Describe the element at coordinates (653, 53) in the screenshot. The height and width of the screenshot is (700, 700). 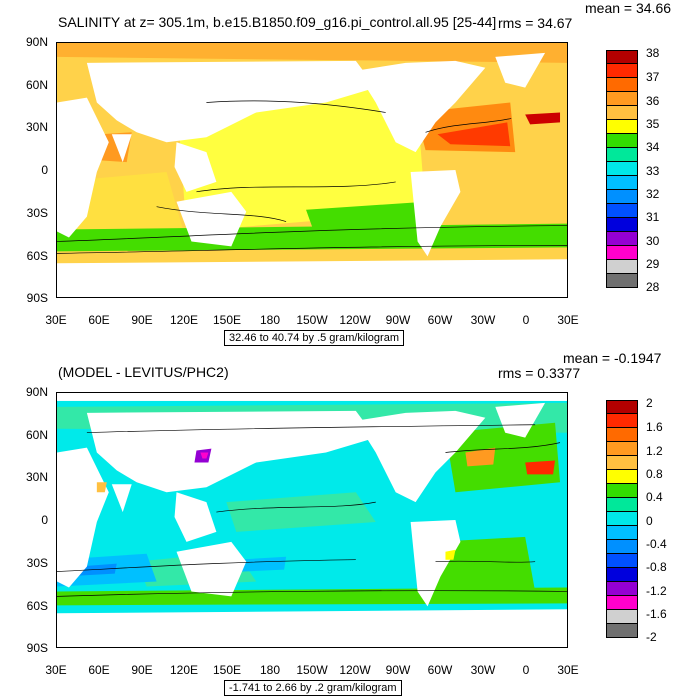
I see `colorbar-label: 38` at that location.